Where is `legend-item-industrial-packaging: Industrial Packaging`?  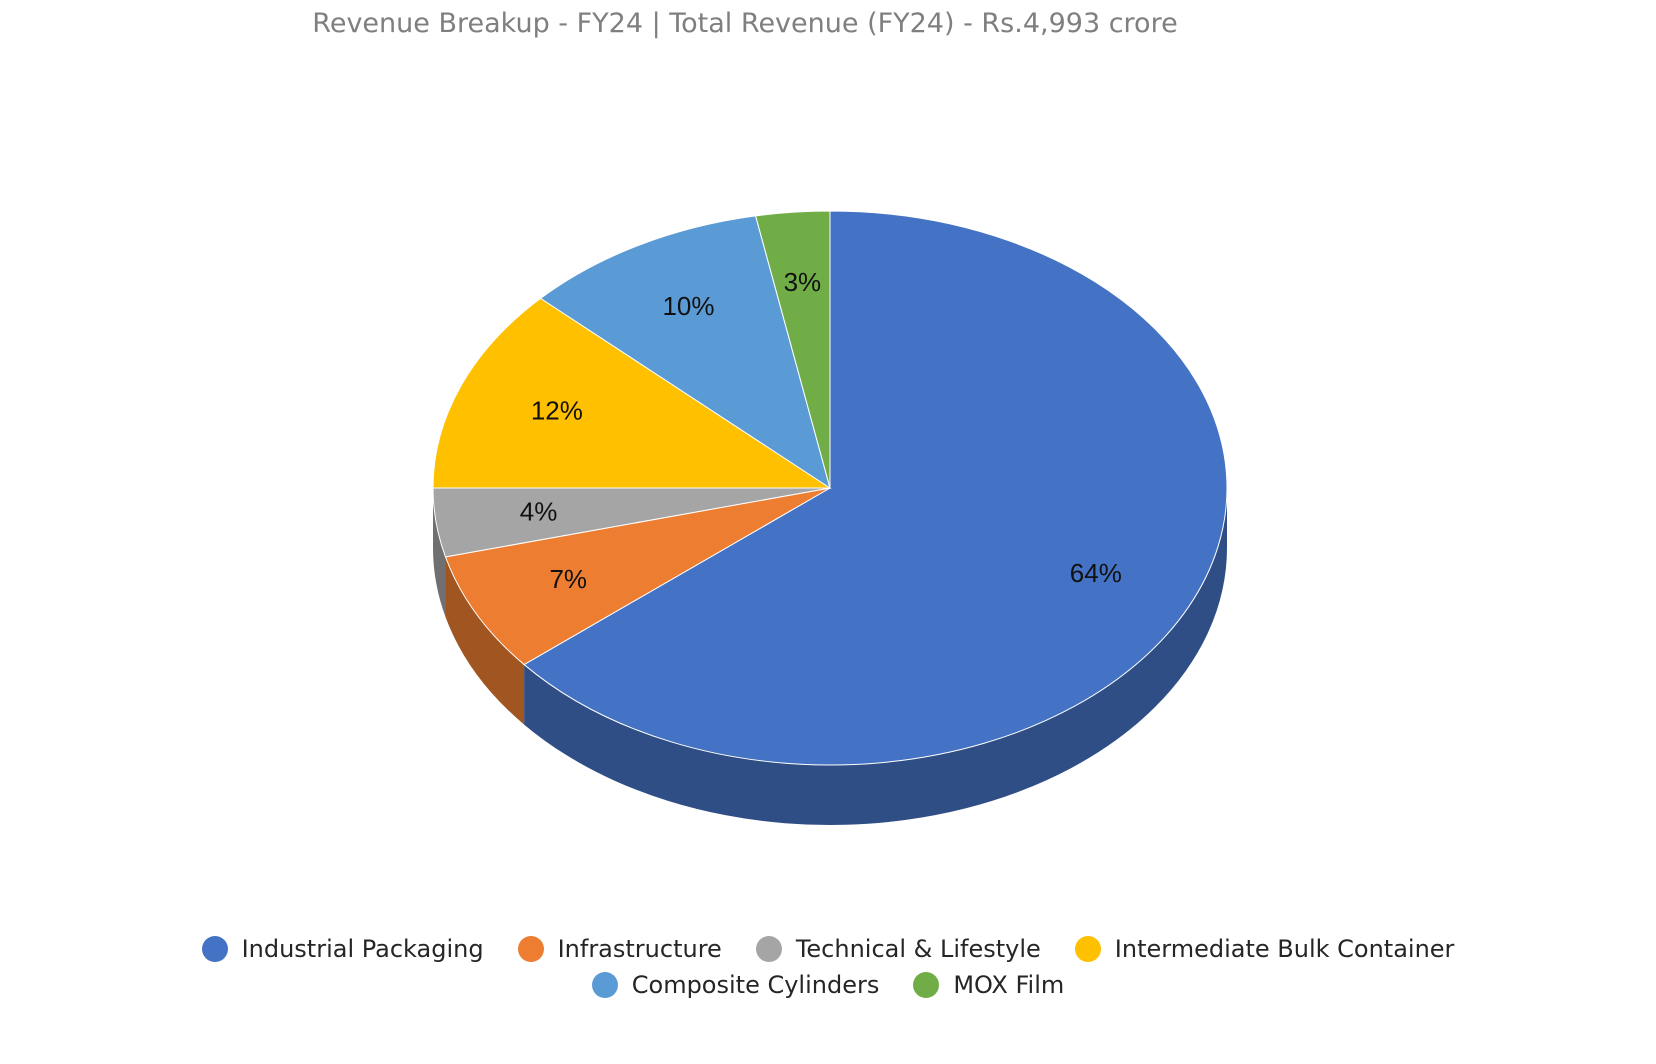 legend-item-industrial-packaging: Industrial Packaging is located at coordinates (342, 949).